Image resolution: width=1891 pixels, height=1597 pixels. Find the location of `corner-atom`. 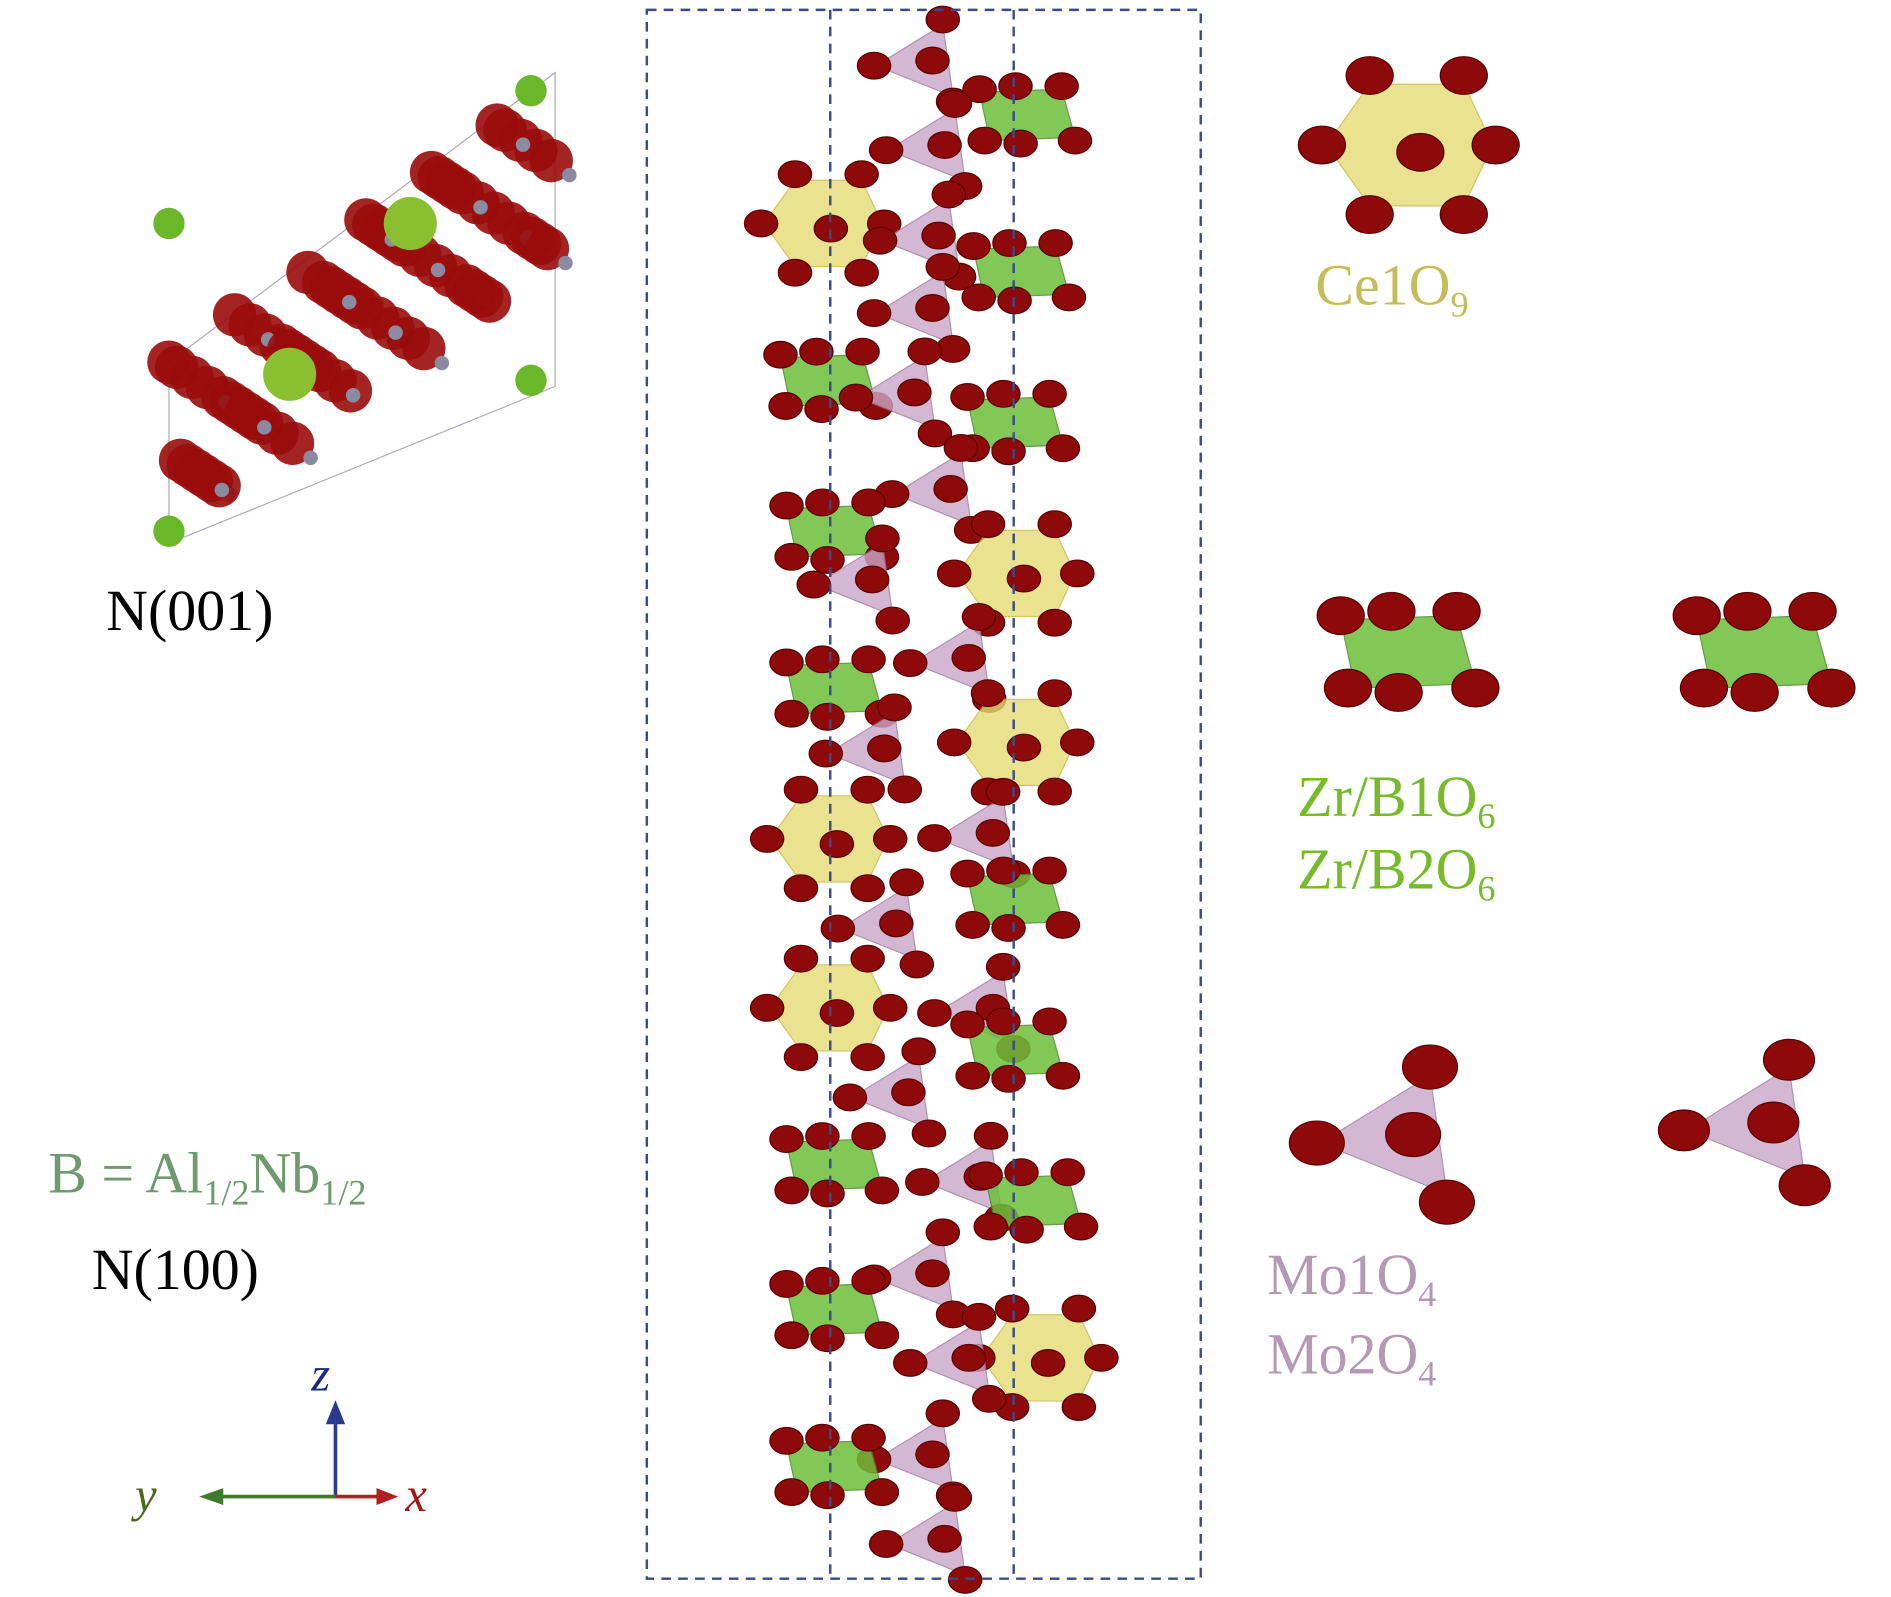

corner-atom is located at coordinates (169, 223).